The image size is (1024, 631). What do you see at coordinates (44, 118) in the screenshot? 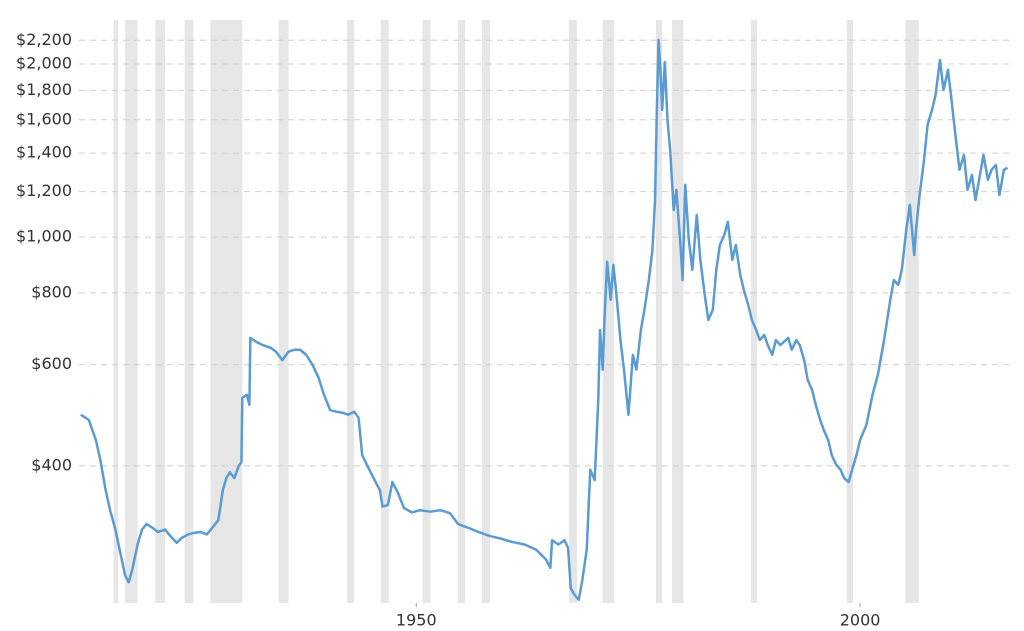
I see `y-tick-label: $1,600` at bounding box center [44, 118].